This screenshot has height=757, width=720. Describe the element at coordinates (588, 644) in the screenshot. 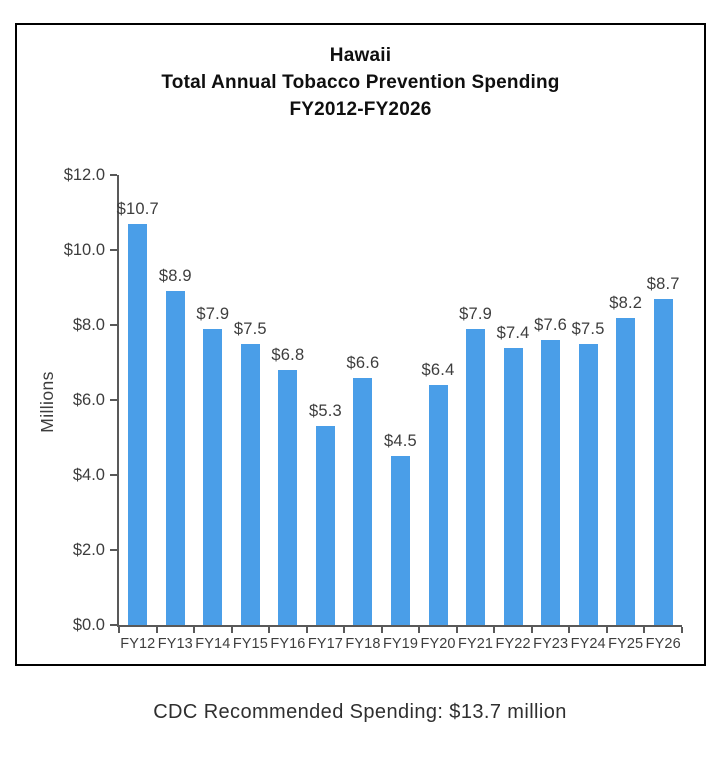

I see `x-tick-label: FY24` at that location.